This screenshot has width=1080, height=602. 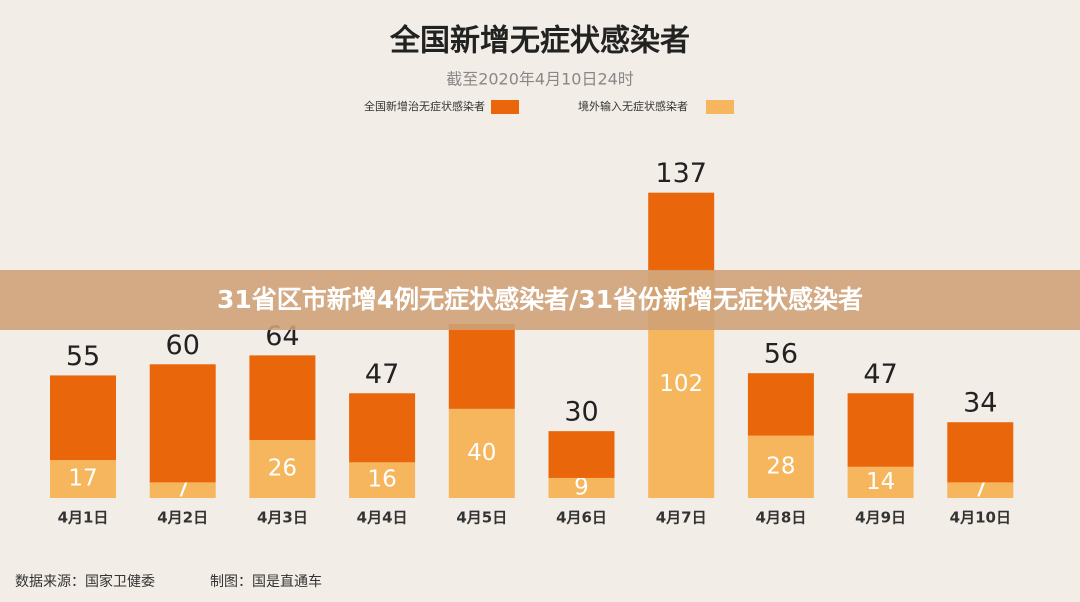 I want to click on x-tick-label: 4月8日, so click(x=780, y=518).